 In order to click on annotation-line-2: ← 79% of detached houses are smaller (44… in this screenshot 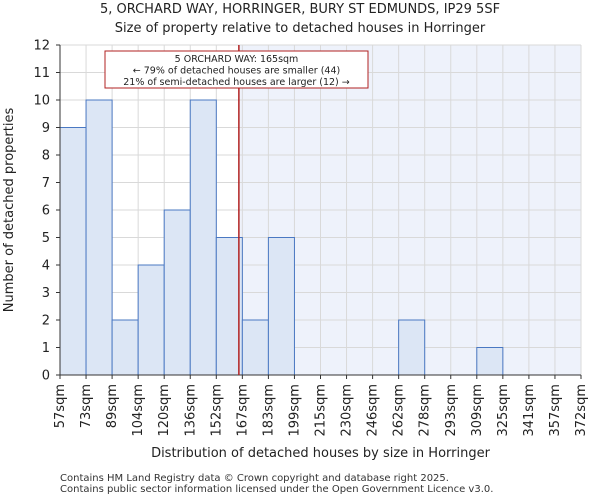, I will do `click(236, 71)`.